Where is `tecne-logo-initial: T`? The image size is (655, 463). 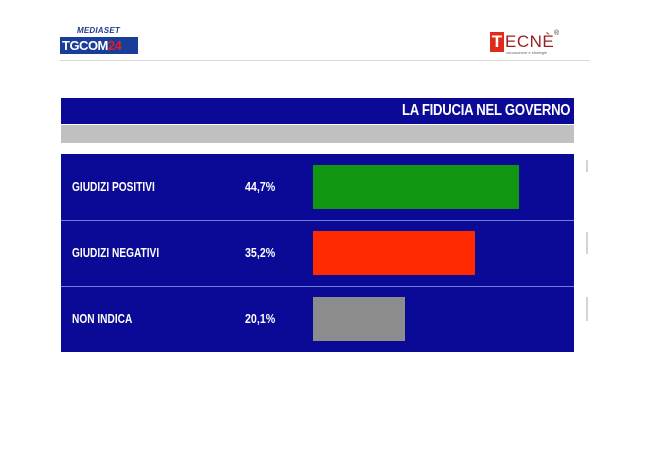 tecne-logo-initial: T is located at coordinates (497, 42).